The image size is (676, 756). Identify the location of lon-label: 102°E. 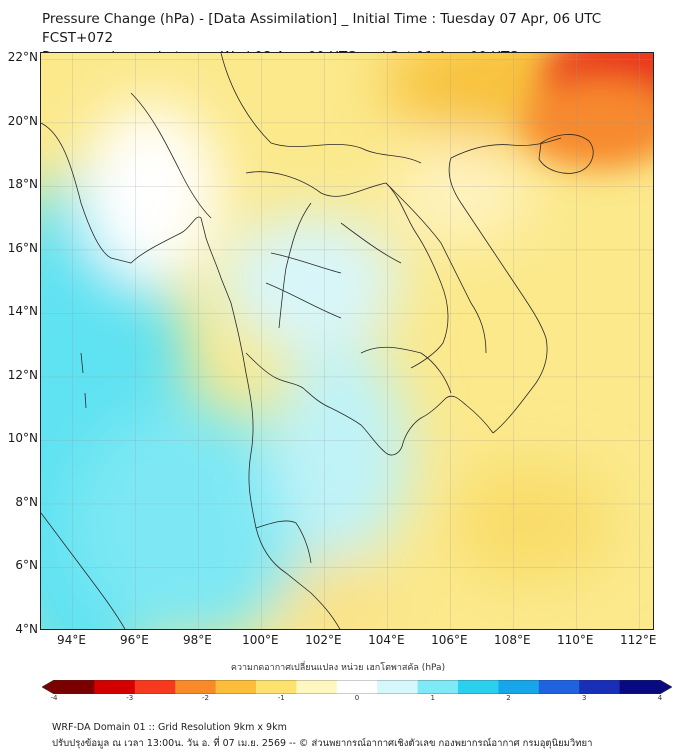
(323, 640).